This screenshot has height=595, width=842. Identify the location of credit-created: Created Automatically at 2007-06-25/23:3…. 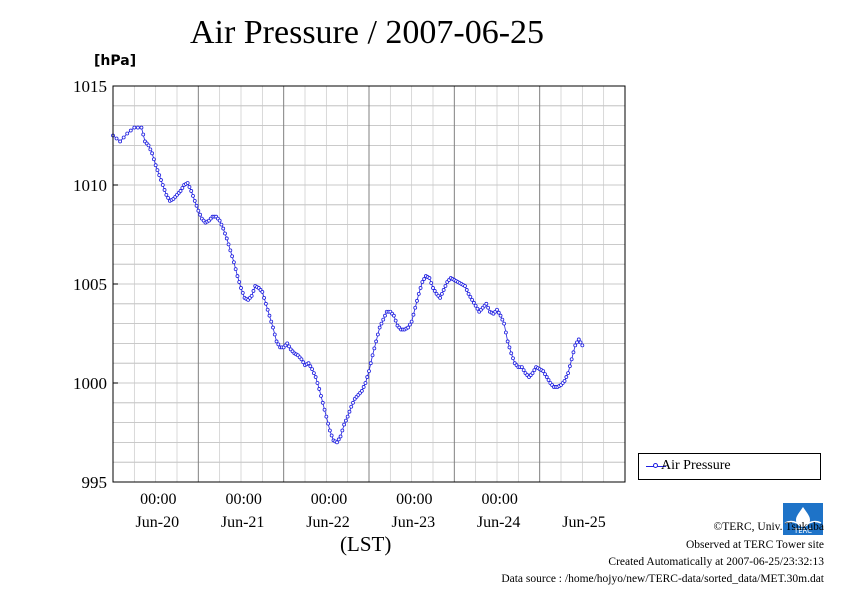
(716, 562).